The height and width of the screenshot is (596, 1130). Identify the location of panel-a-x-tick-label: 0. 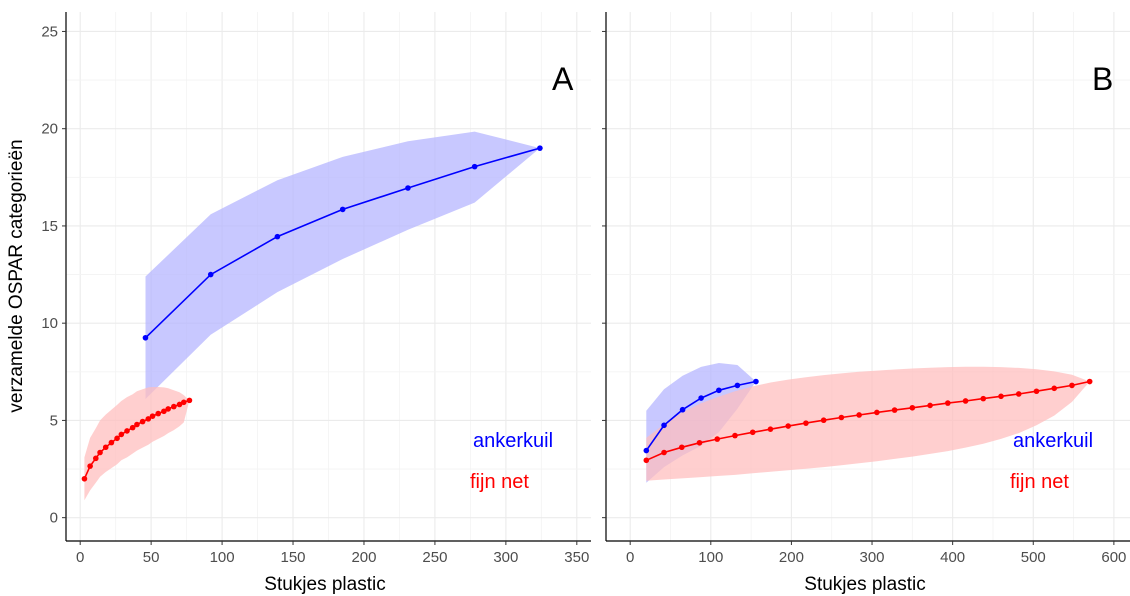
(80, 557).